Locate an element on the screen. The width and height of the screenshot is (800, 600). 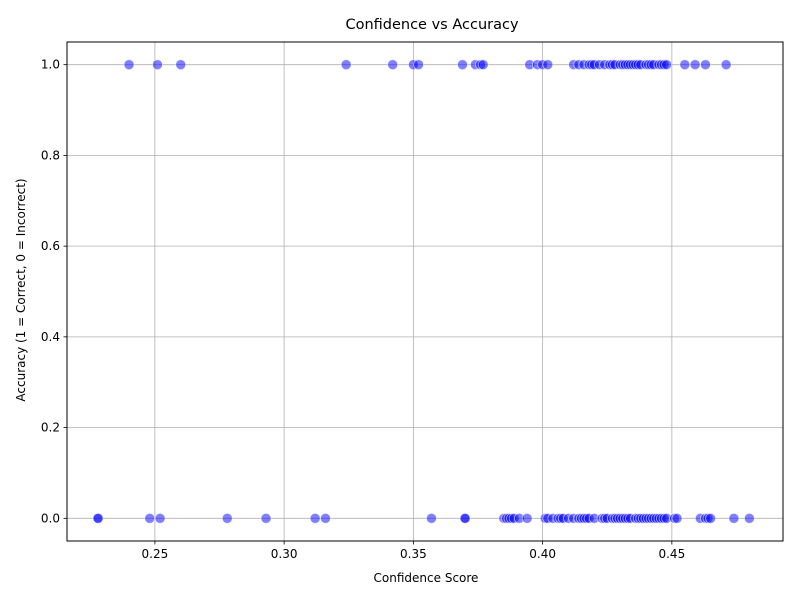
y-axis-label: Accuracy (1 = Correct, 0 = Incorrect) is located at coordinates (21, 289).